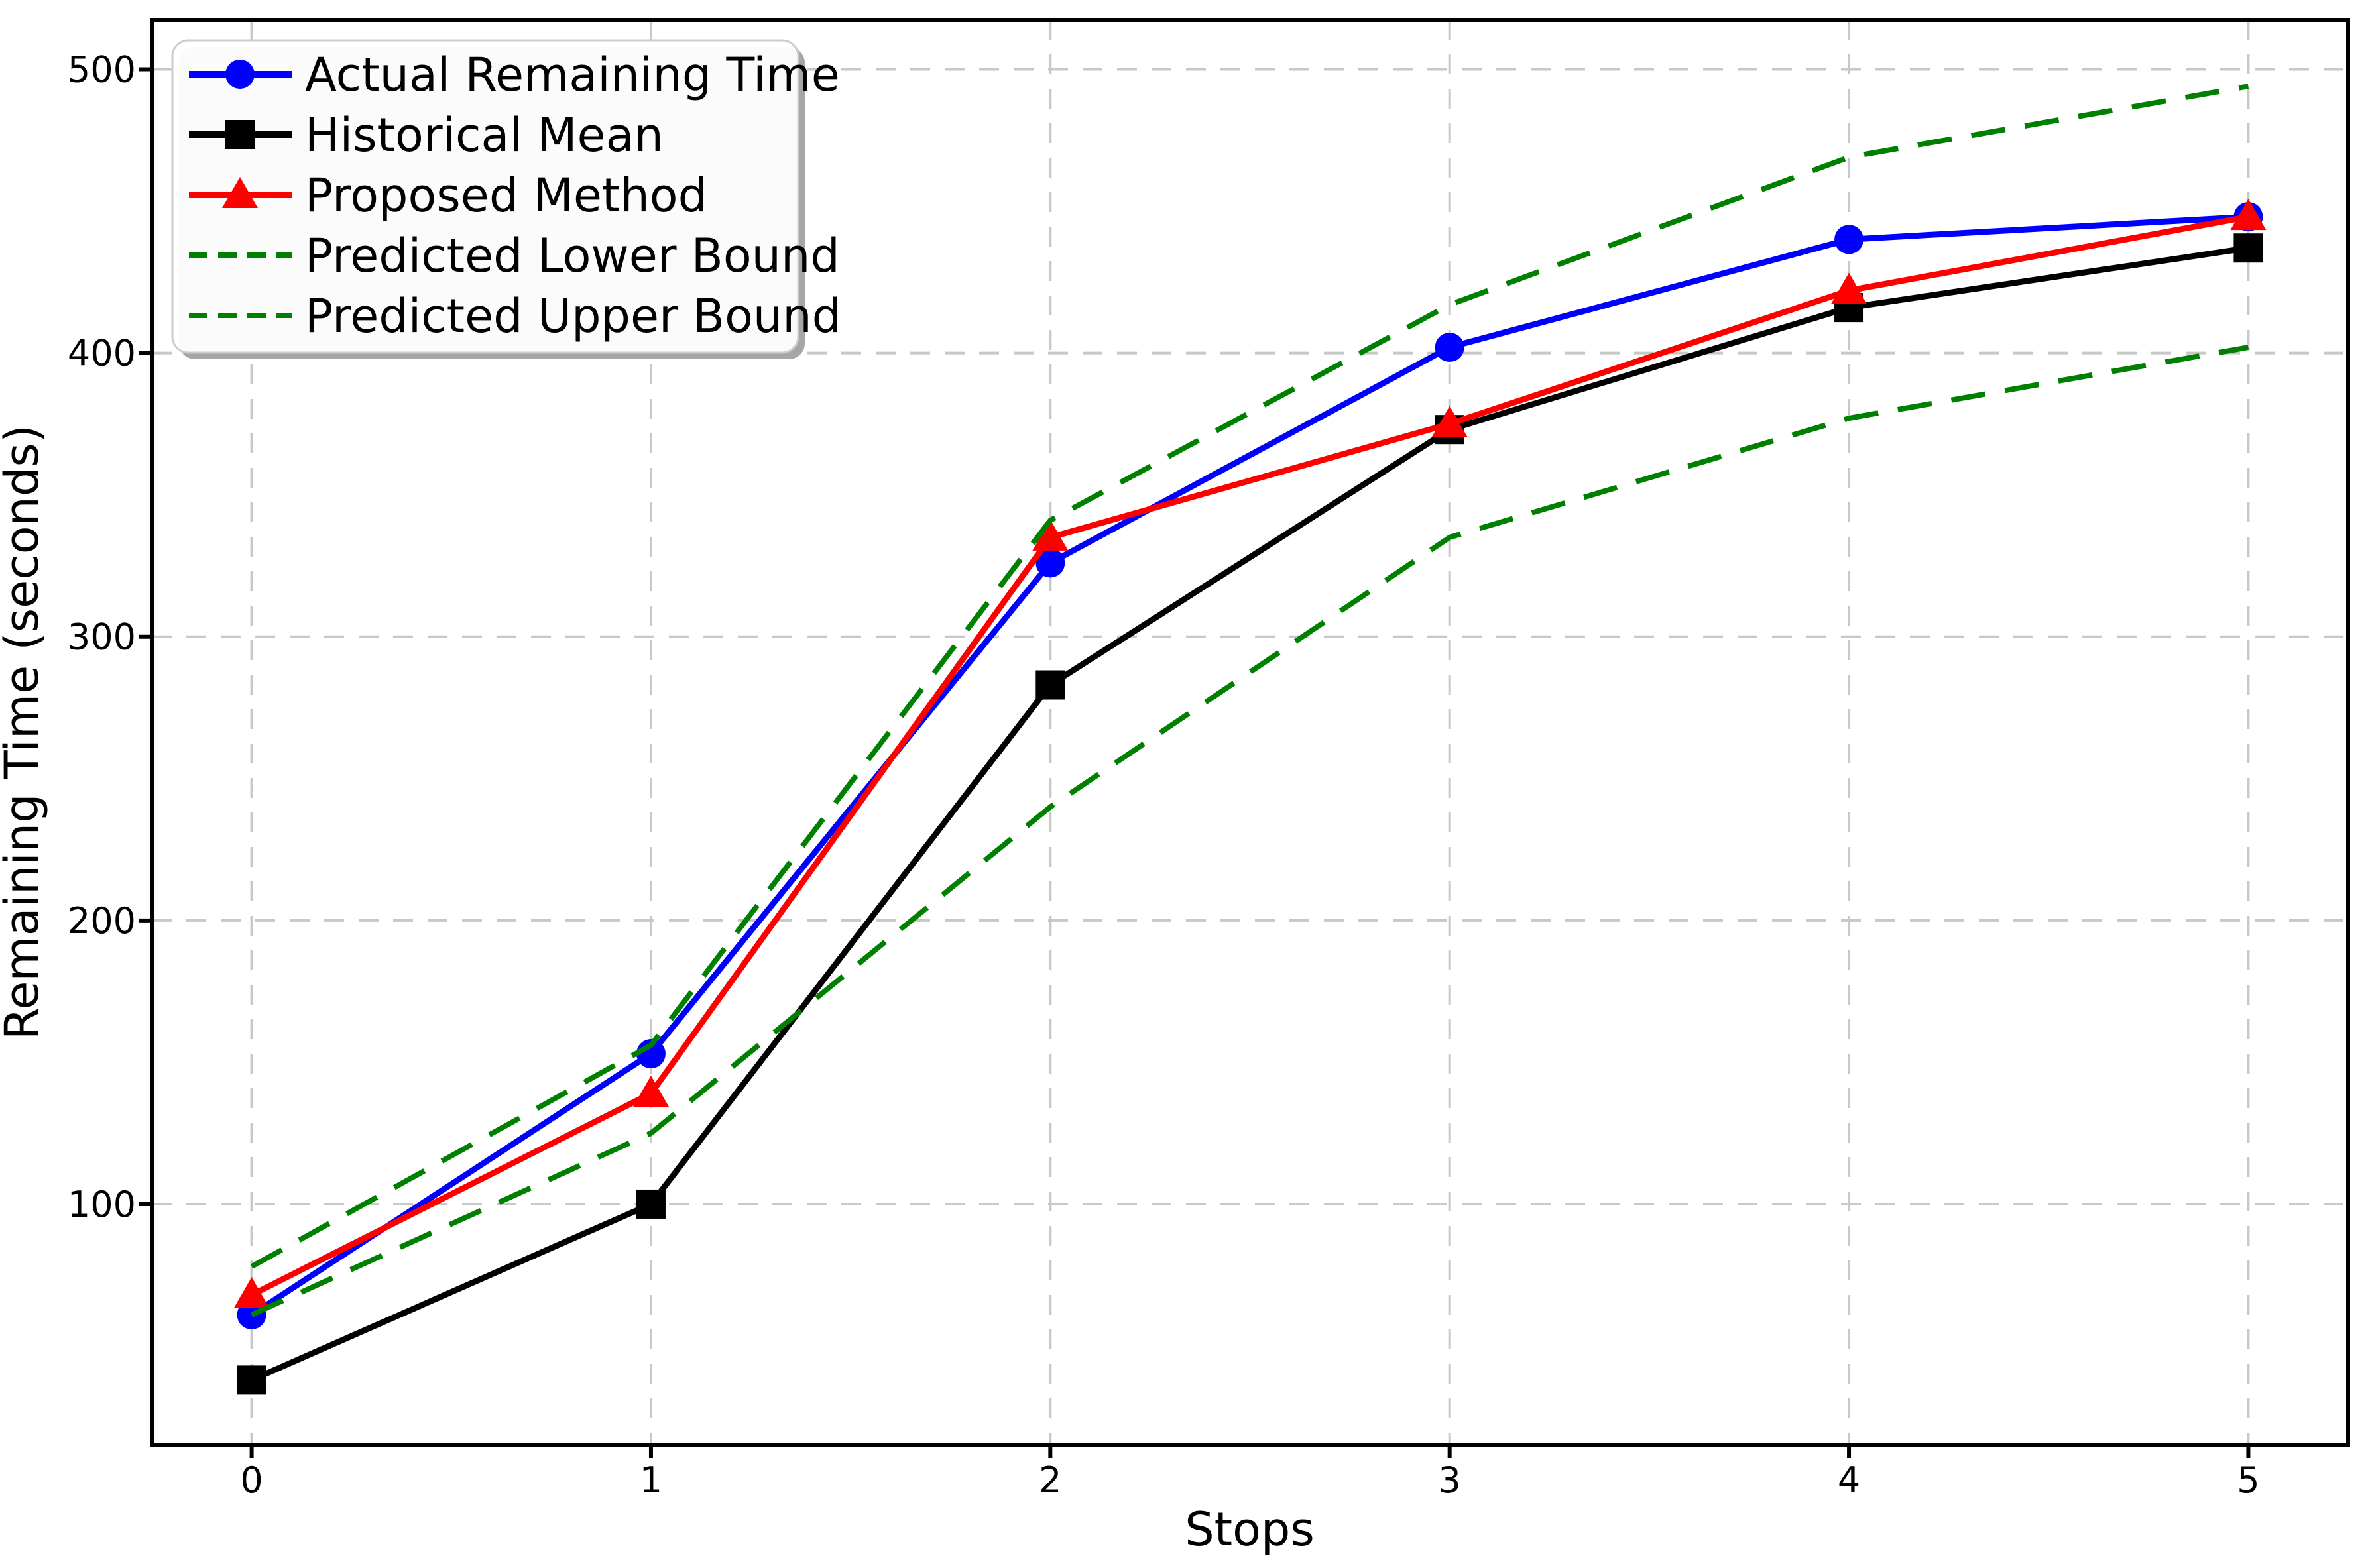  What do you see at coordinates (251, 1480) in the screenshot?
I see `x-tick-label: 0` at bounding box center [251, 1480].